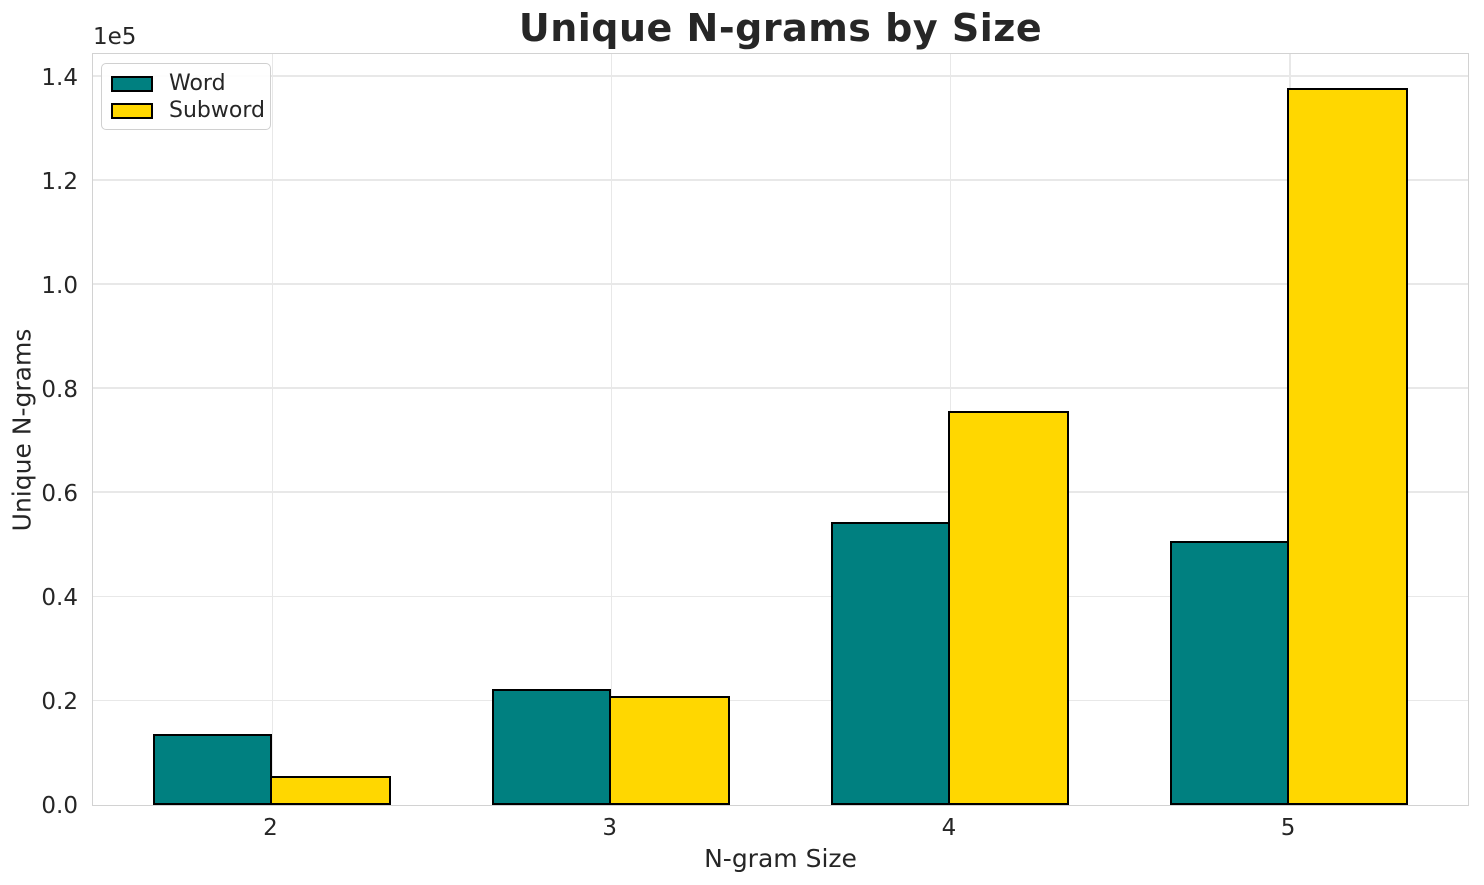  What do you see at coordinates (780, 700) in the screenshot?
I see `gridline-horizontal-0.2` at bounding box center [780, 700].